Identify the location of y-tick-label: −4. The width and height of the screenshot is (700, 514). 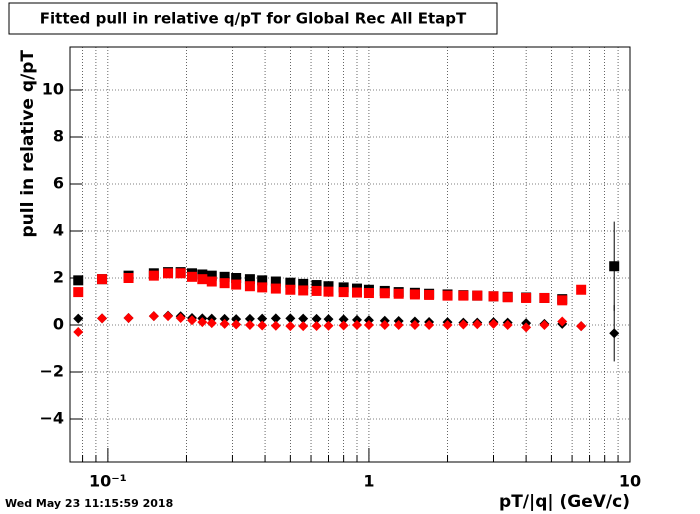
(51, 417).